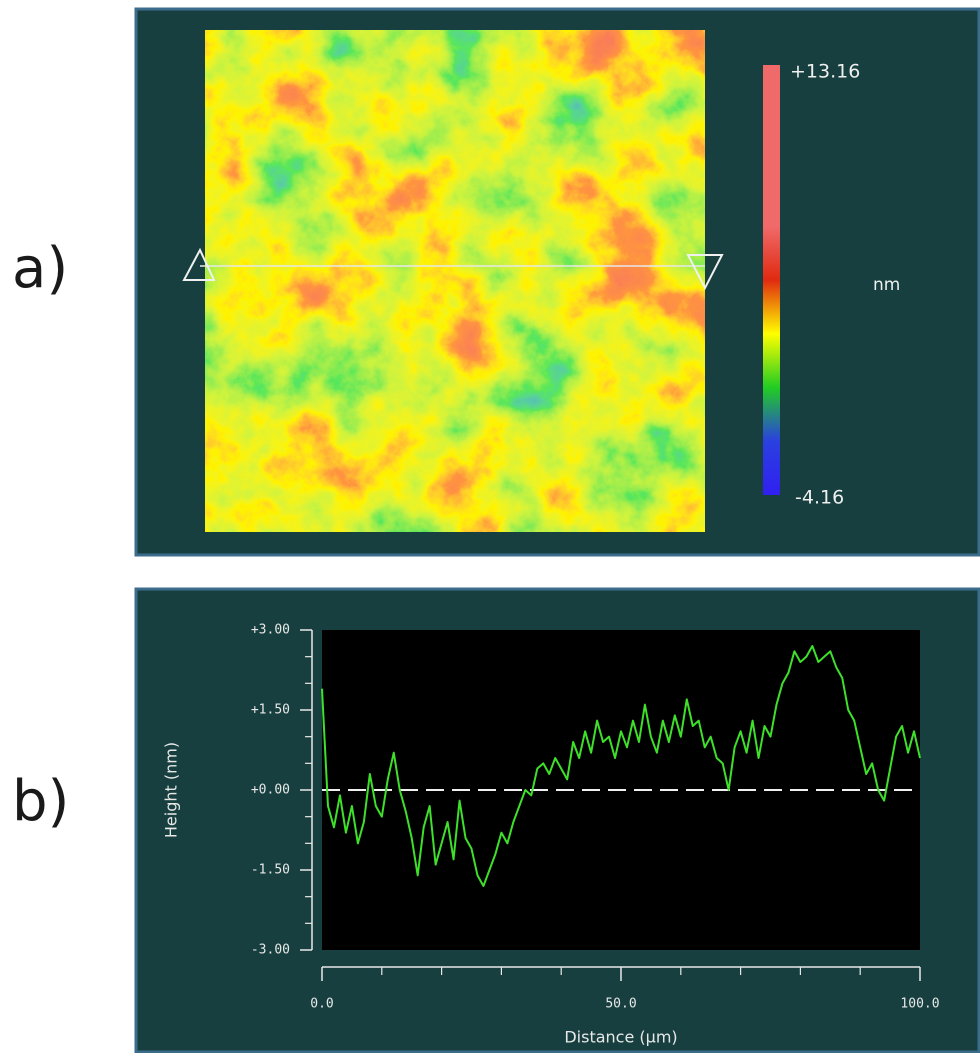 This screenshot has height=1057, width=980. I want to click on y-tick-label: +3.00, so click(270, 630).